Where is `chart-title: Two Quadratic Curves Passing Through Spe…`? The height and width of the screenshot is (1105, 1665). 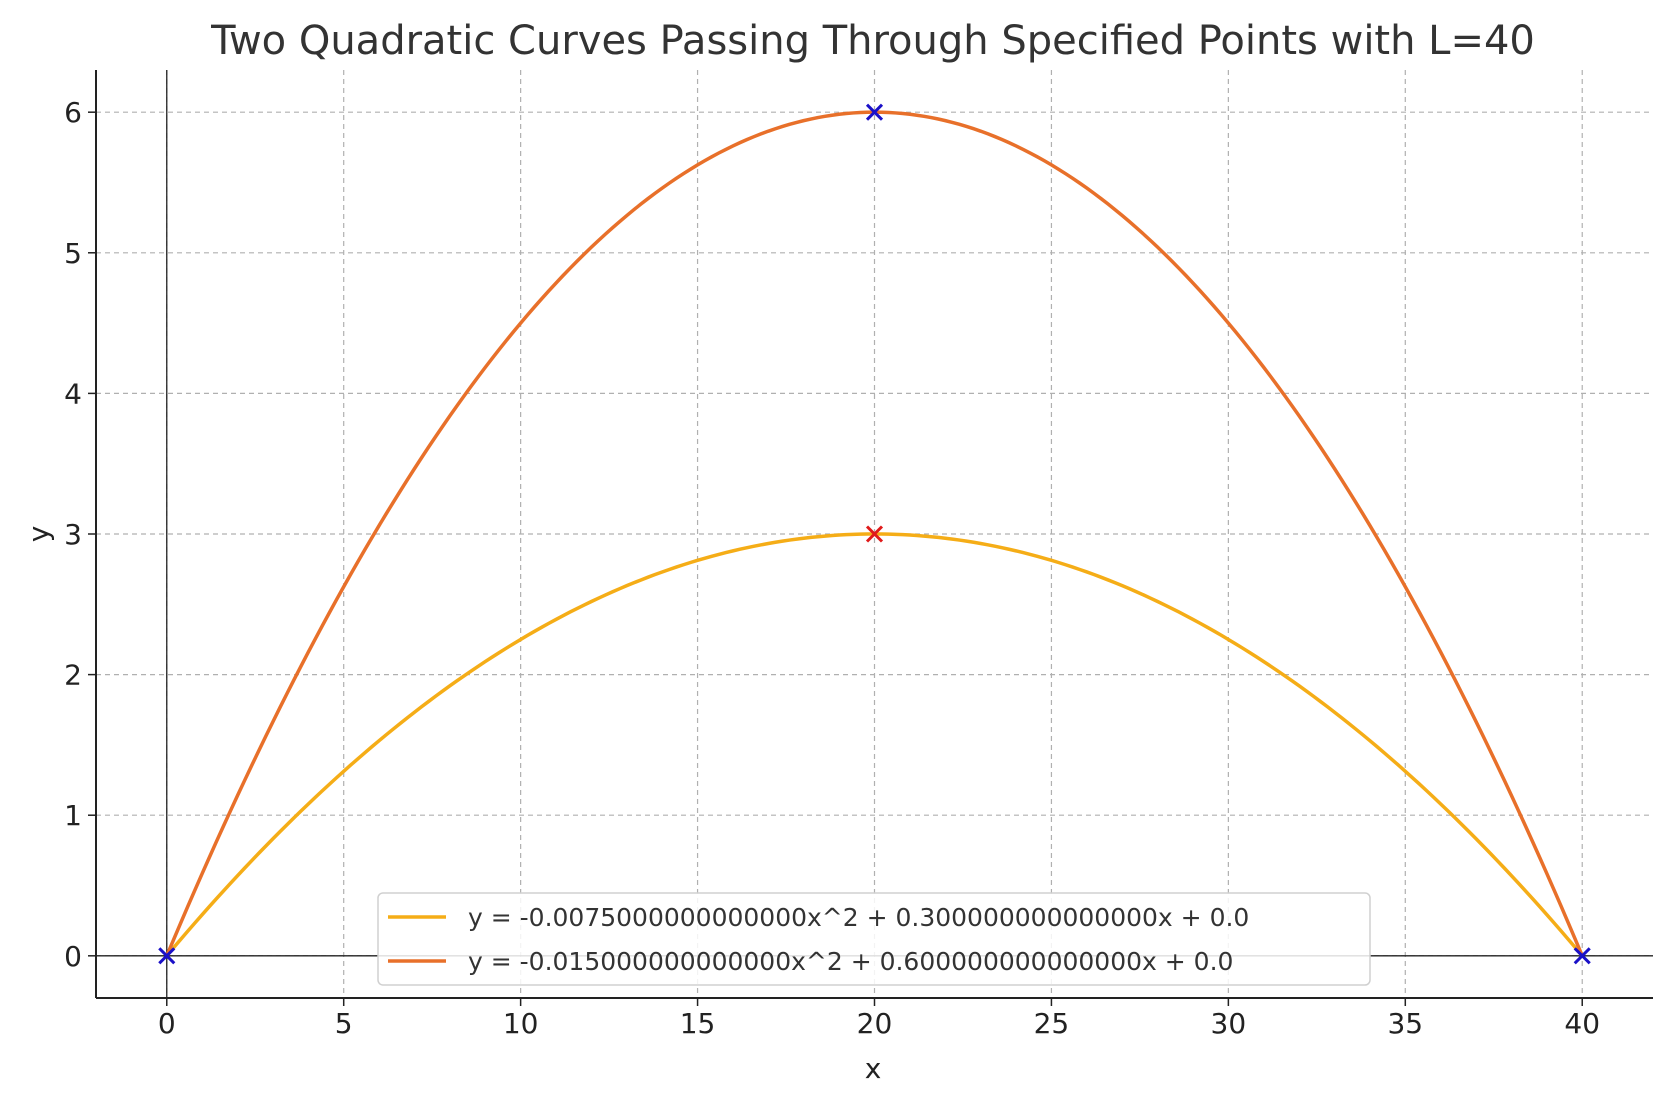
chart-title: Two Quadratic Curves Passing Through Spe… is located at coordinates (872, 41).